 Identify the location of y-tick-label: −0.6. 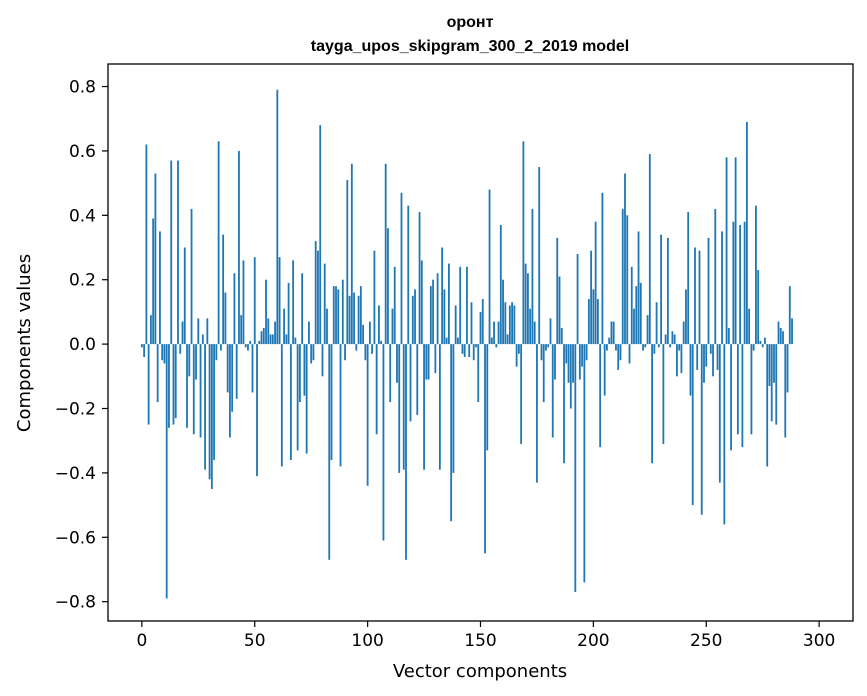
(75, 538).